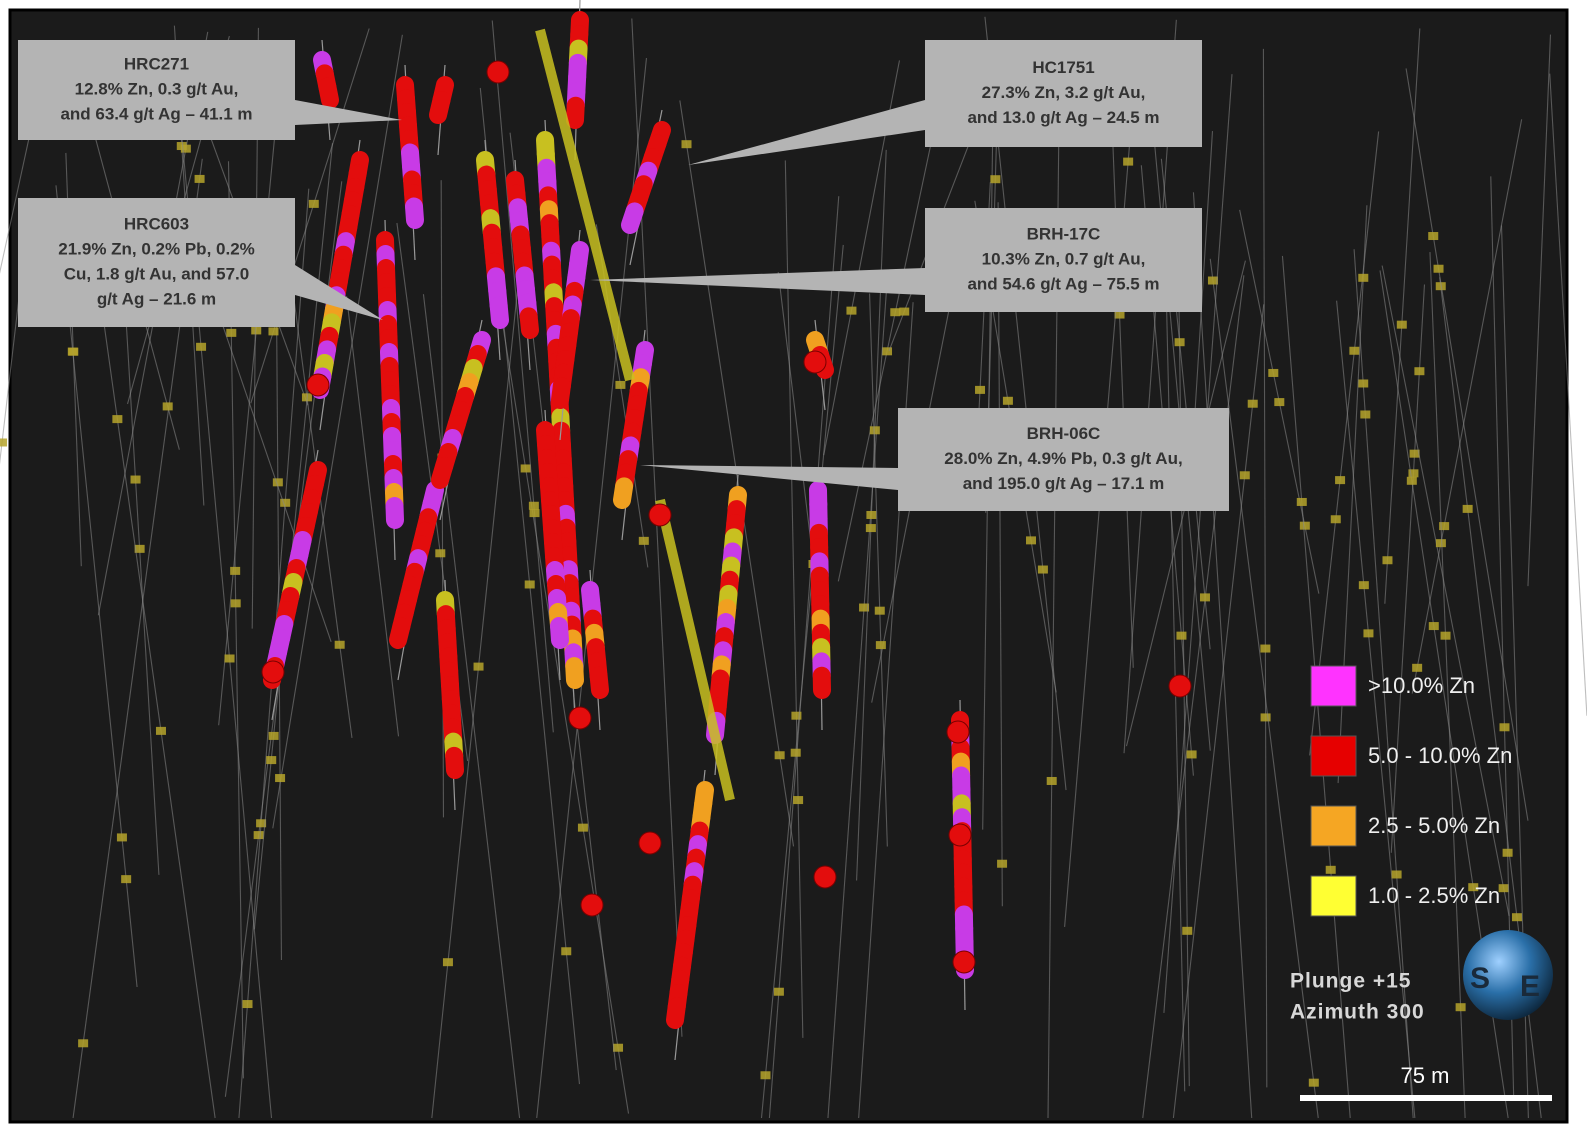 Image resolution: width=1587 pixels, height=1132 pixels. I want to click on azimuth: Azimuth 300, so click(1357, 1012).